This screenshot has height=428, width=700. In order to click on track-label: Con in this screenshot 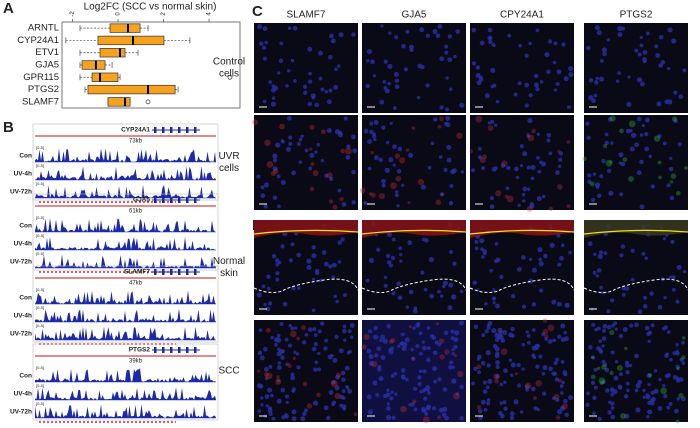, I will do `click(25, 376)`.